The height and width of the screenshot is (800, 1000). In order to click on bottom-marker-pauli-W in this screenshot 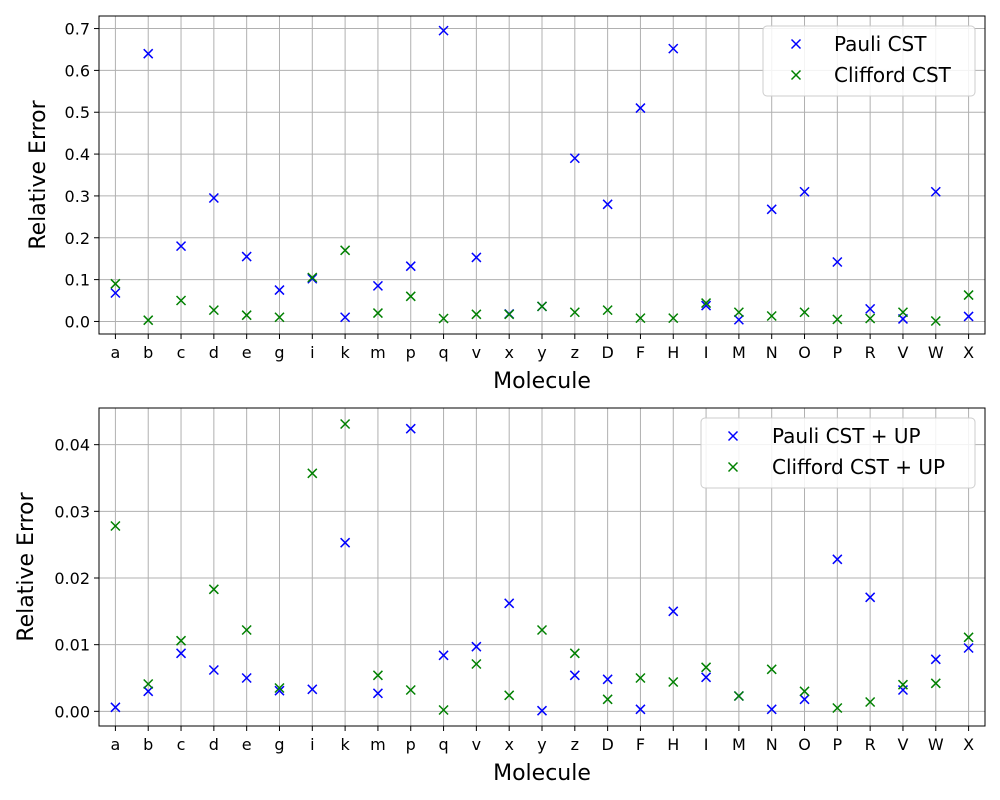, I will do `click(935, 659)`.